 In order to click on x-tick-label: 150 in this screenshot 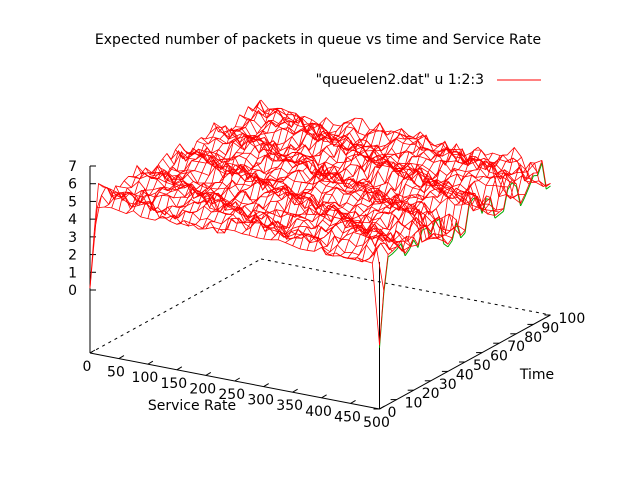, I will do `click(173, 384)`.